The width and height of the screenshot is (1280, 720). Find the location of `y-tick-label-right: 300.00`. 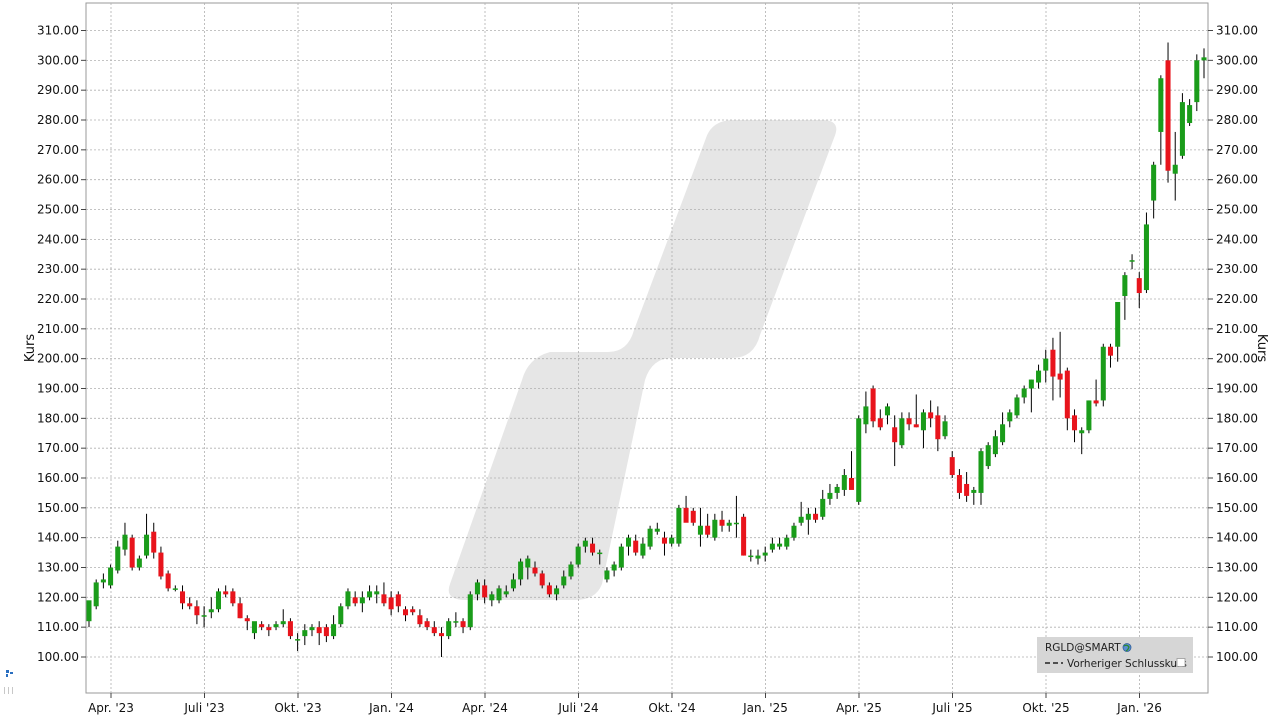

y-tick-label-right: 300.00 is located at coordinates (1237, 60).